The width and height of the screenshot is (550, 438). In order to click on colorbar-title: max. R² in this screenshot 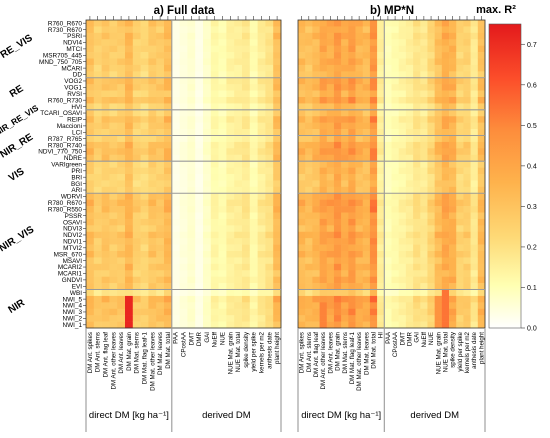, I will do `click(496, 10)`.